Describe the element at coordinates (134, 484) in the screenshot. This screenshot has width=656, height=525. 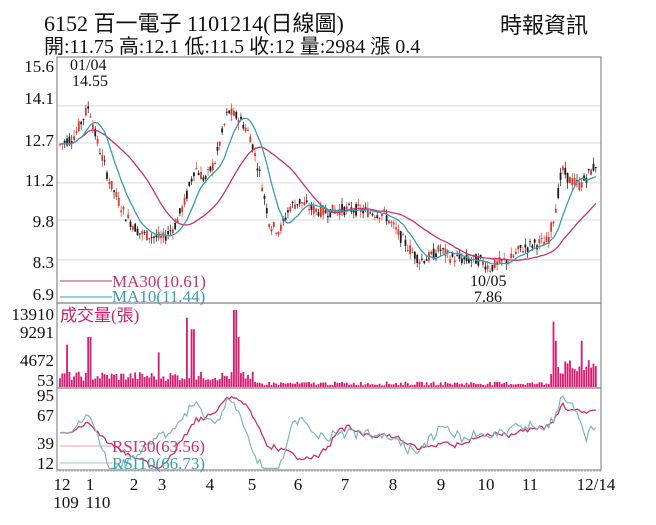
I see `month-tick: 2` at that location.